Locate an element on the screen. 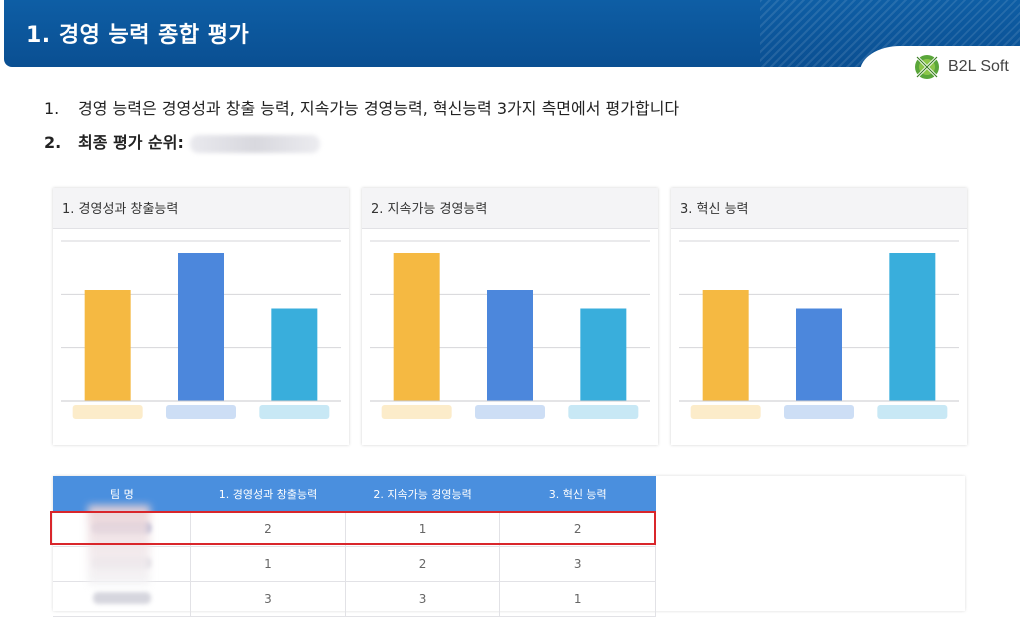 The height and width of the screenshot is (626, 1024). list-number: 1. is located at coordinates (52, 108).